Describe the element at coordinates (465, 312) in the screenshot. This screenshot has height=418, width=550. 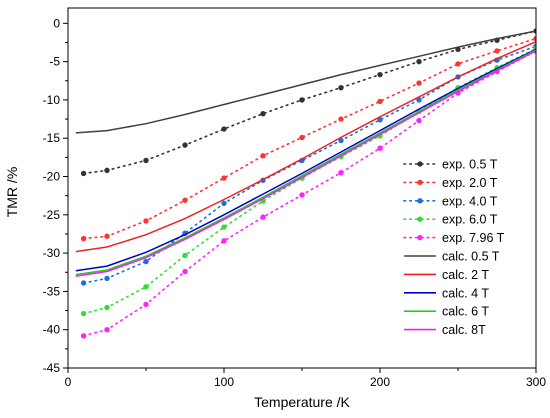
I see `legend-label: calc. 6 T` at that location.